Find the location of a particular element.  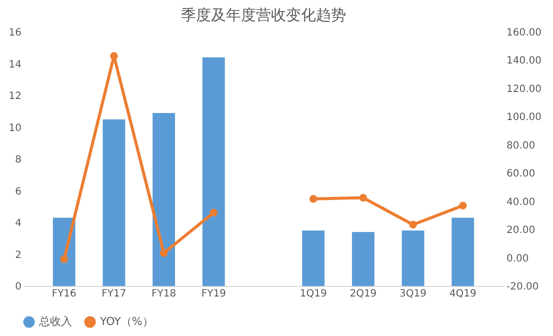

legend-label: YOY（%） is located at coordinates (126, 321).